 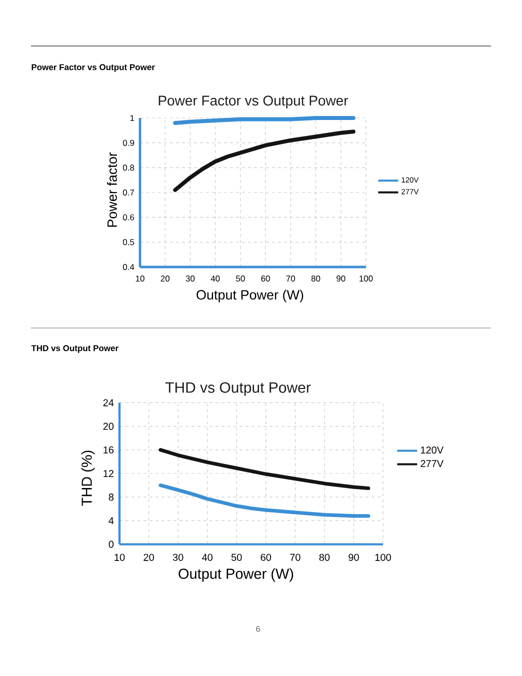 I want to click on y-tick-label: 4, so click(x=111, y=520).